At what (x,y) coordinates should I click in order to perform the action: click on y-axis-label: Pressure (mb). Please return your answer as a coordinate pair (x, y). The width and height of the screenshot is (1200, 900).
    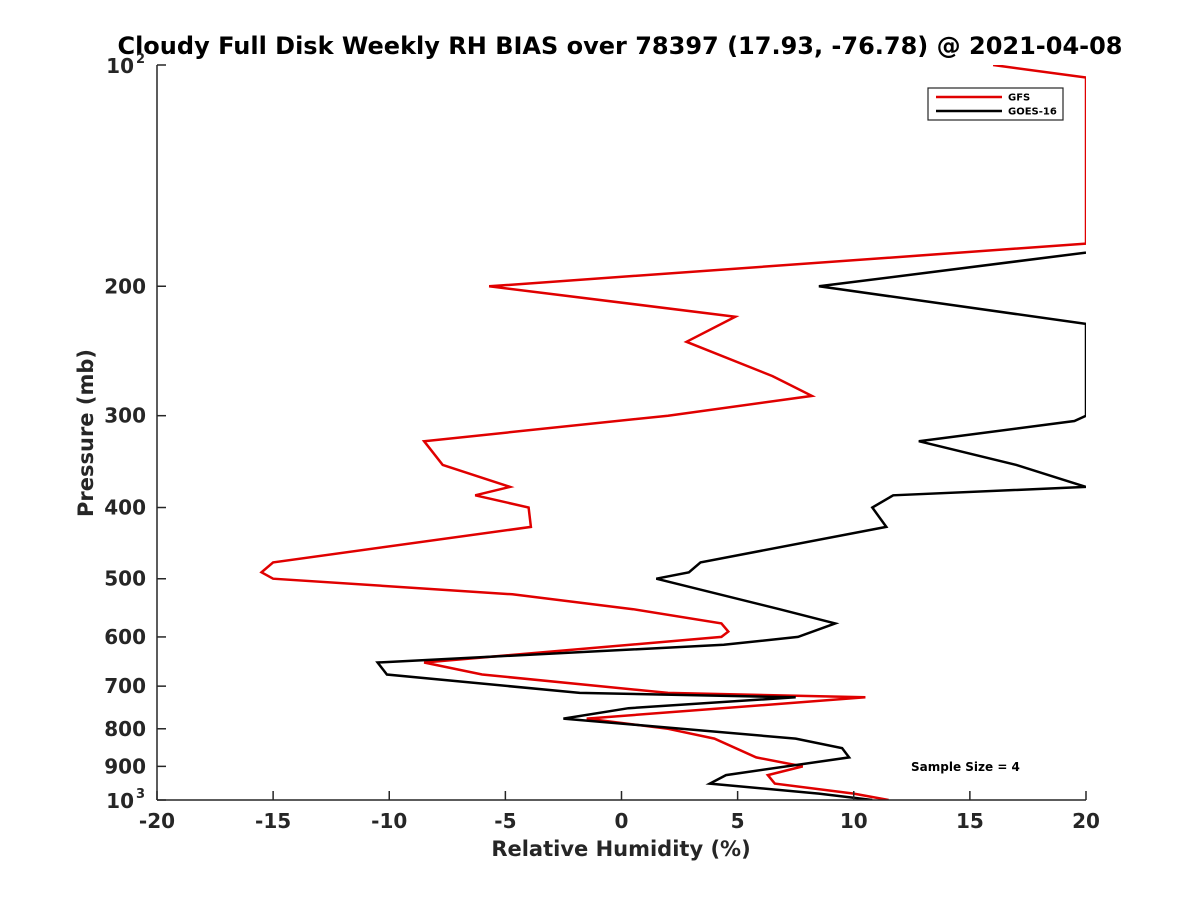
    Looking at the image, I should click on (86, 433).